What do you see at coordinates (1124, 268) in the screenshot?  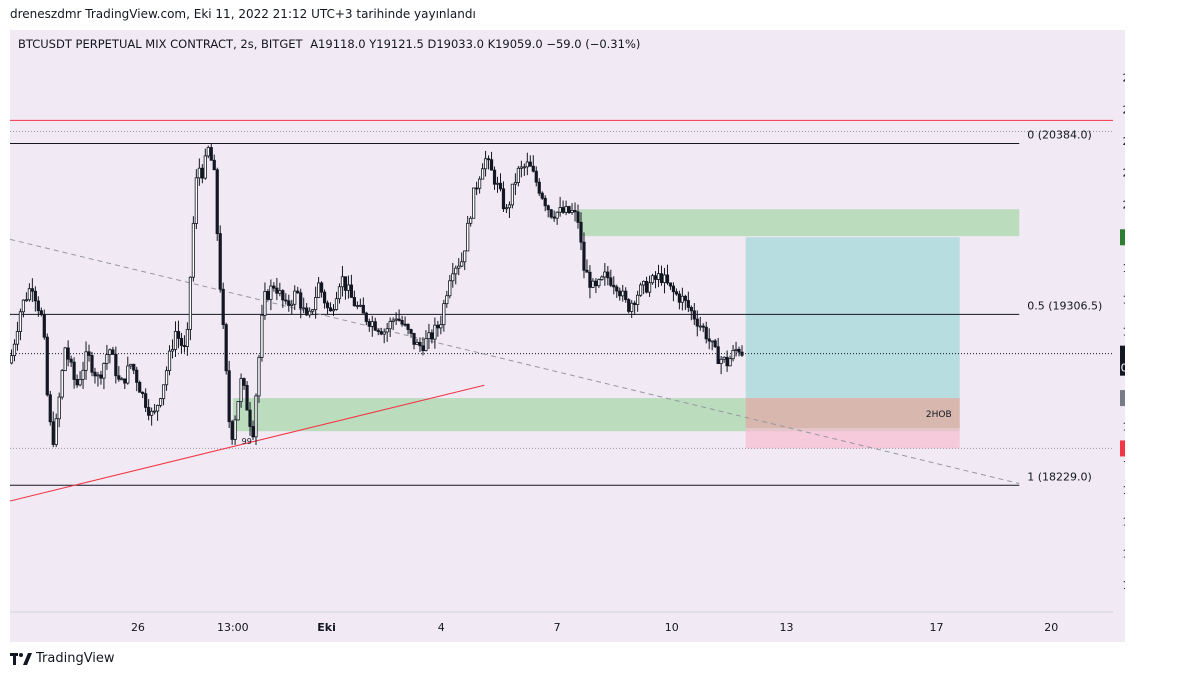 I see `y-tick-label: 19600.0` at bounding box center [1124, 268].